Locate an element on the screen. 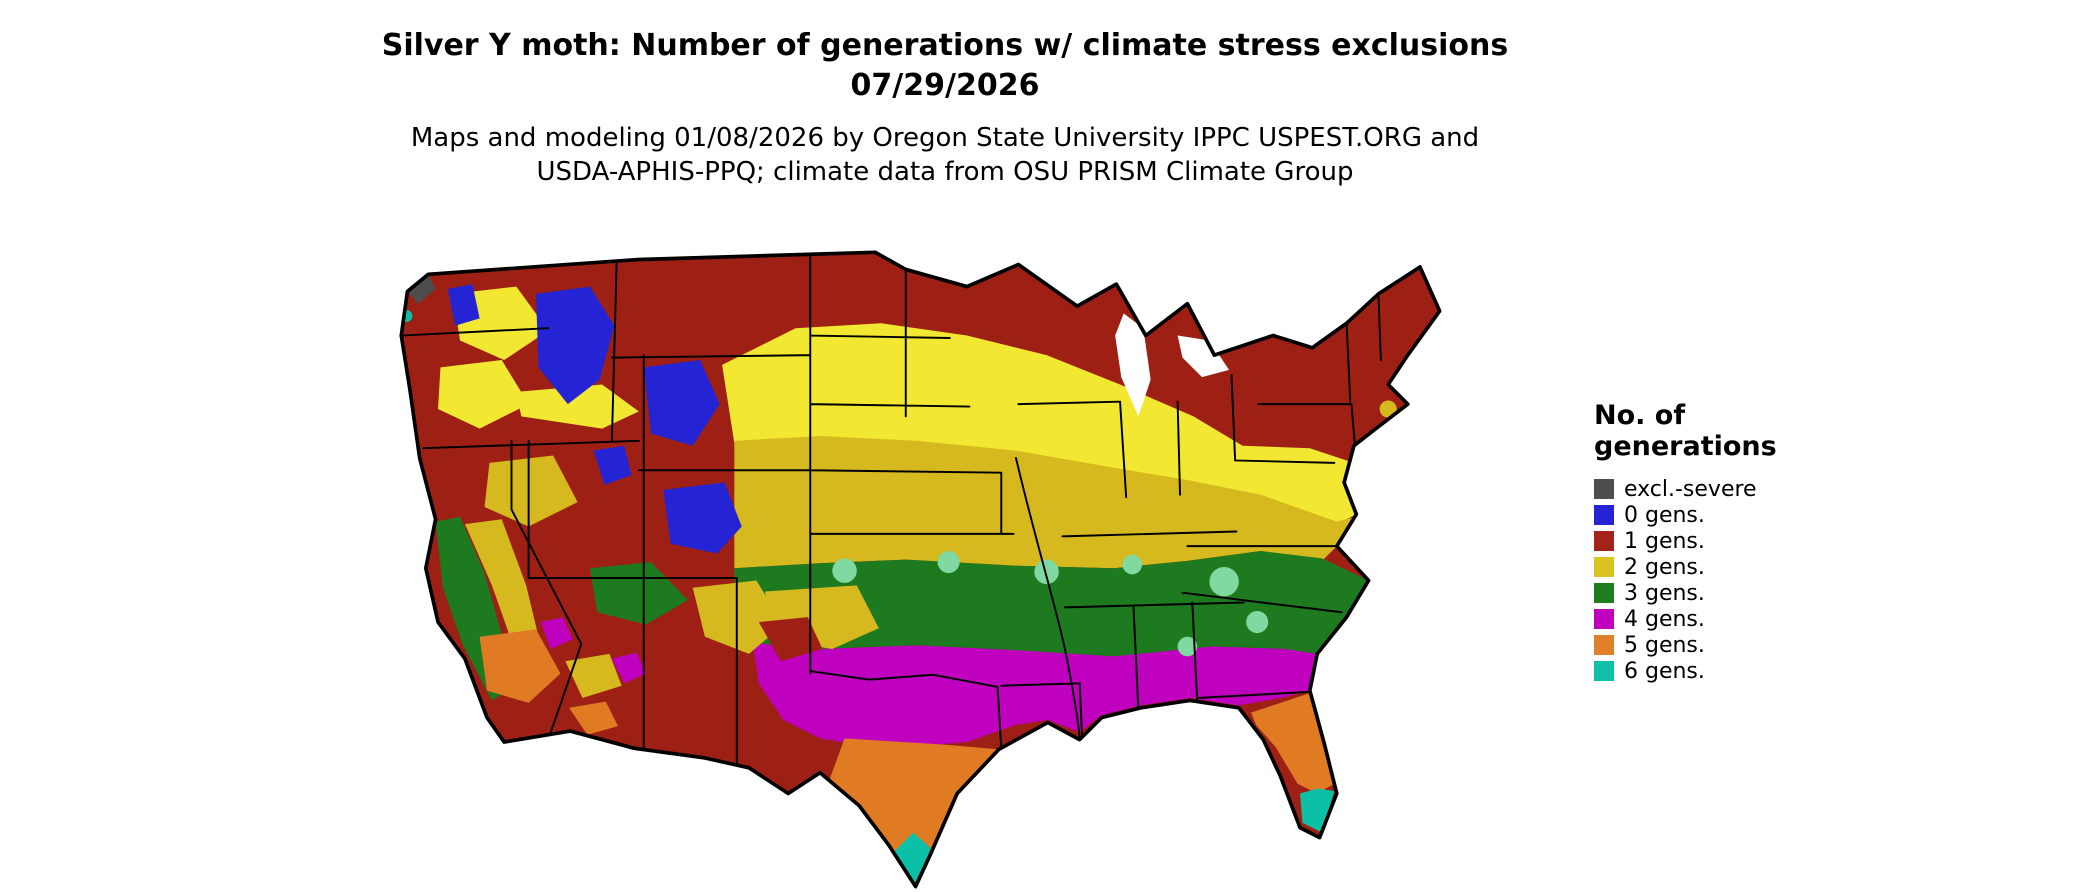 The image size is (2100, 892). legend-item: 6 gens. is located at coordinates (1685, 671).